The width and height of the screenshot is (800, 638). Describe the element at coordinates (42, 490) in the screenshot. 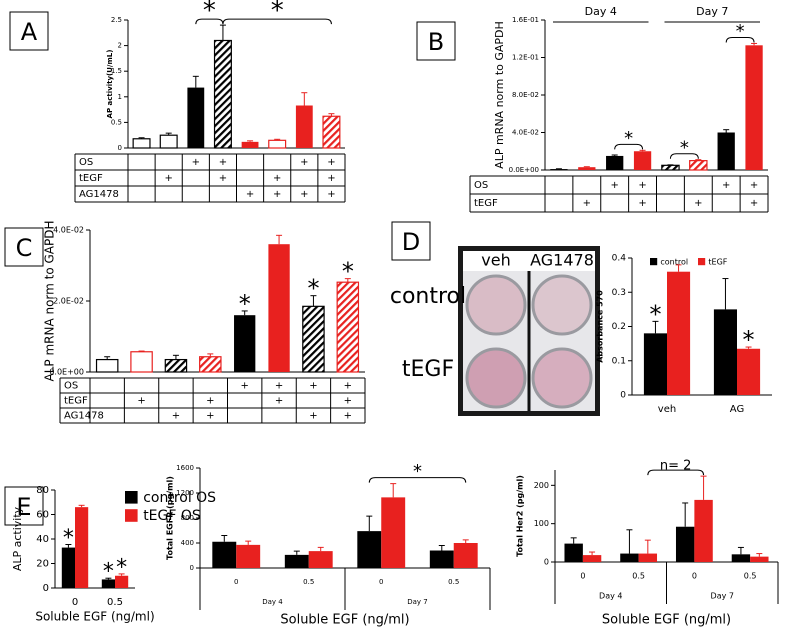

I see `y-tick-label: 80` at that location.